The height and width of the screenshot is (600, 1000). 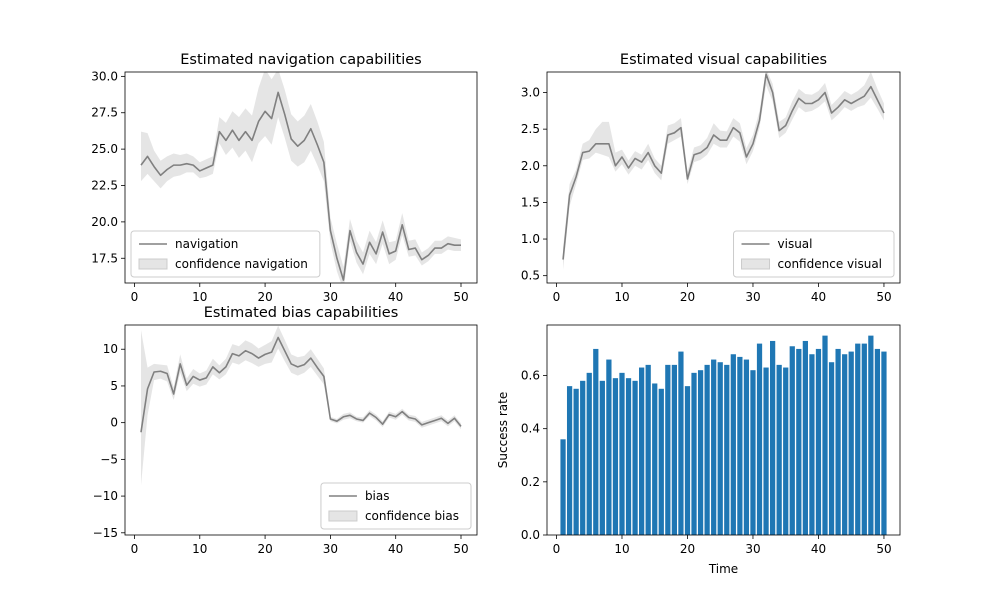 I want to click on series-line-navigation, so click(x=300, y=186).